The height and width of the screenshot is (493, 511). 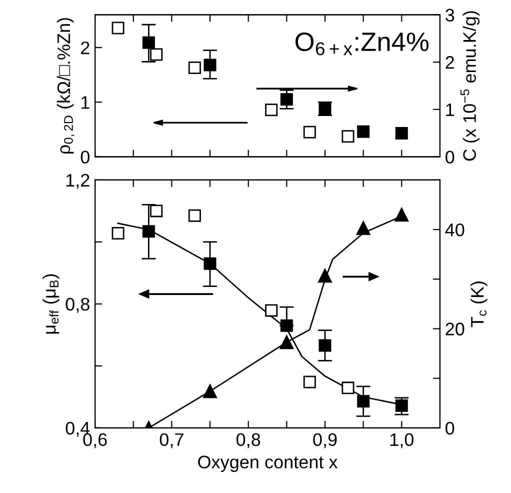 I want to click on y2-tick-label: 2, so click(x=450, y=62).